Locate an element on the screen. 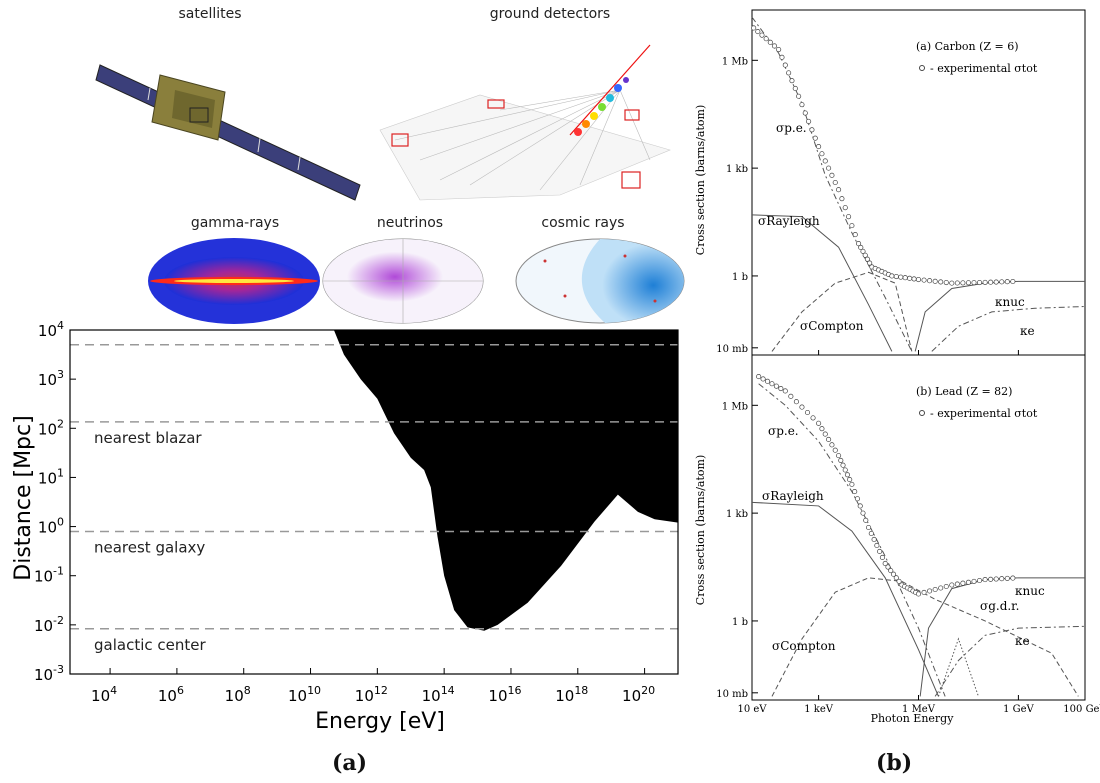 This screenshot has width=1100, height=783. reference-label: nearest galaxy is located at coordinates (149, 547).